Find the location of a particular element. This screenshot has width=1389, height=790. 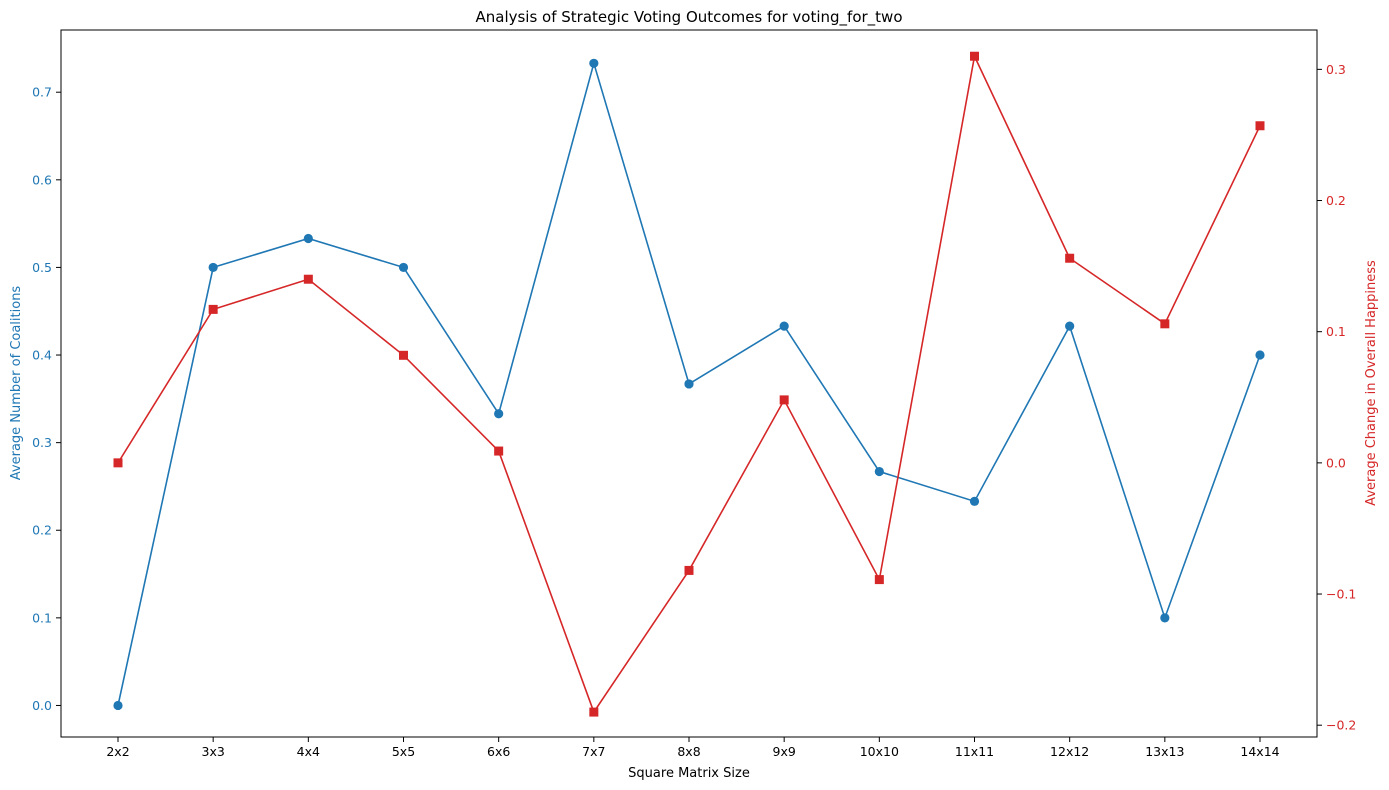

x-tick-label: 8x8 is located at coordinates (688, 751).